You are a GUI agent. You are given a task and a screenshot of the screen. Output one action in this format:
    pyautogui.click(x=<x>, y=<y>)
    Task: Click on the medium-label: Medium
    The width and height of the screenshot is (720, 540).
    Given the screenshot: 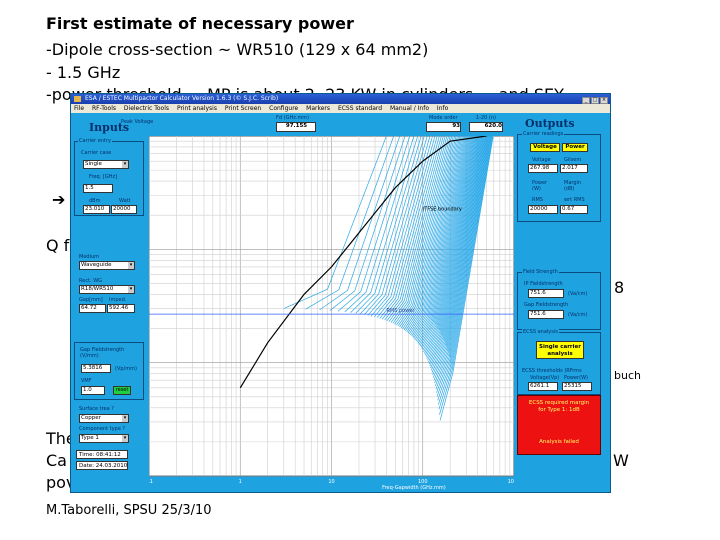 What is the action you would take?
    pyautogui.click(x=89, y=257)
    